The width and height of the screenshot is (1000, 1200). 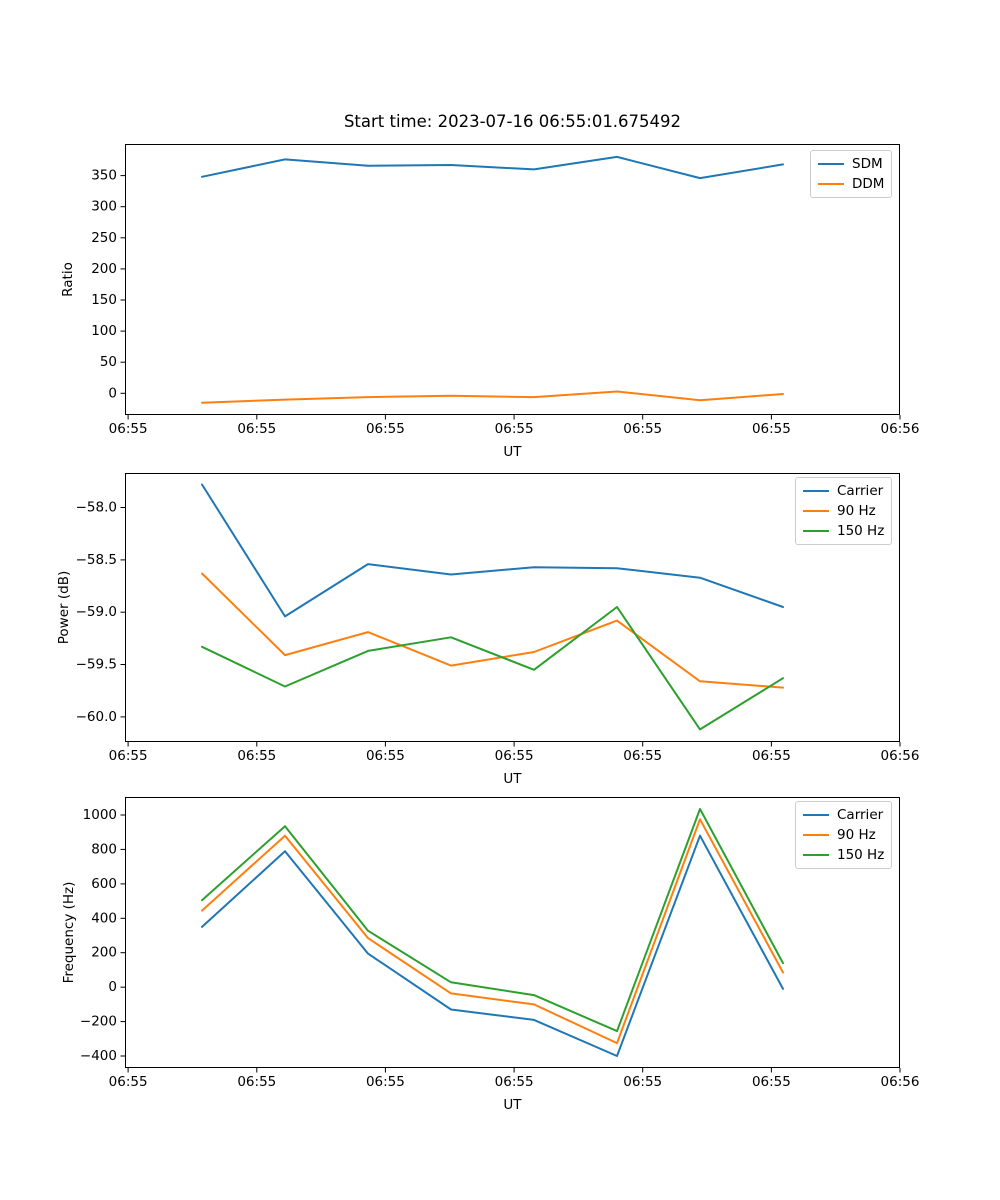 What do you see at coordinates (98, 1056) in the screenshot?
I see `y-tick-label: −400` at bounding box center [98, 1056].